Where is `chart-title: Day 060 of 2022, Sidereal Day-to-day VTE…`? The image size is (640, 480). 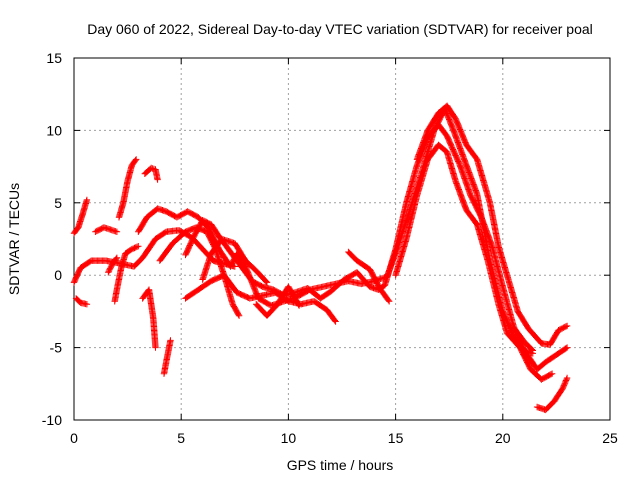
chart-title: Day 060 of 2022, Sidereal Day-to-day VTE… is located at coordinates (340, 29).